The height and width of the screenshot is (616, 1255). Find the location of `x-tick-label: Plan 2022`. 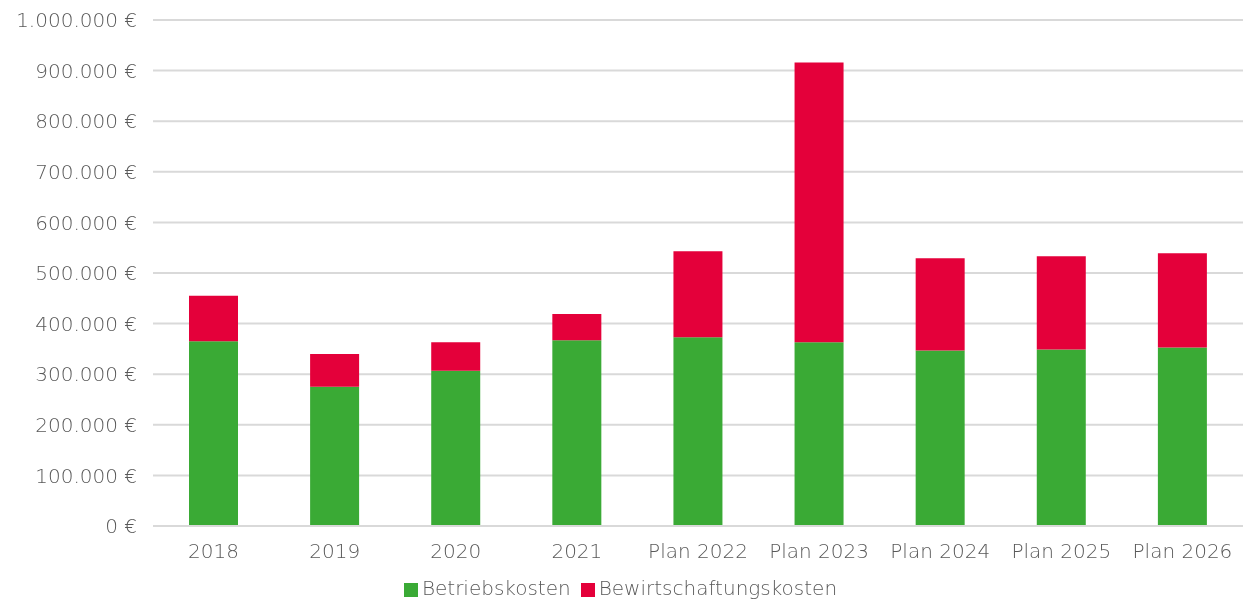

x-tick-label: Plan 2022 is located at coordinates (698, 551).